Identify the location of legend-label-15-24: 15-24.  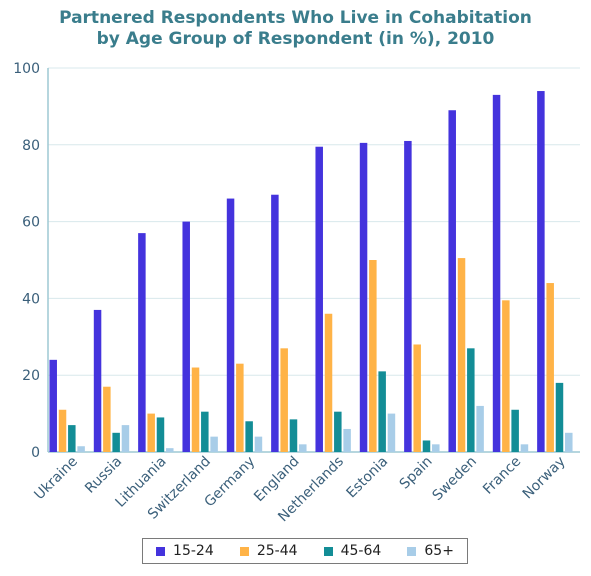
(193, 551).